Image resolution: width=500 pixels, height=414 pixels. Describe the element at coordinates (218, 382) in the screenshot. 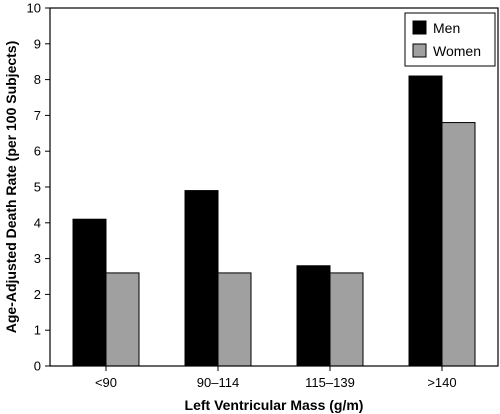

I see `x-tick-label: 90–114` at that location.